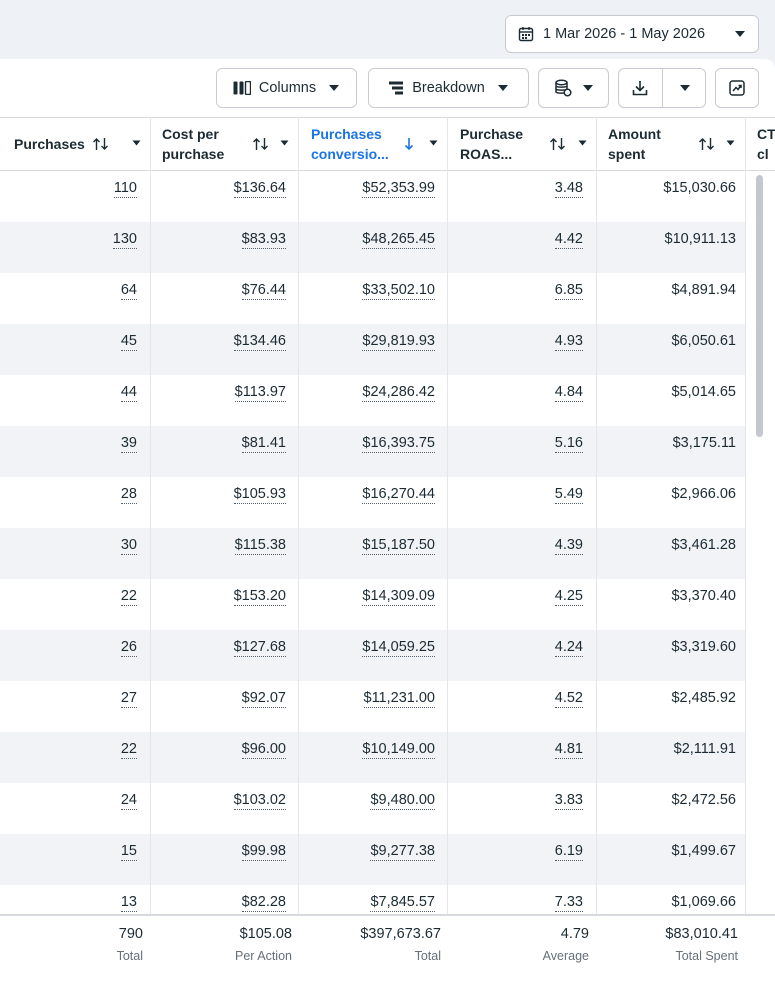 The width and height of the screenshot is (775, 1002). I want to click on purchase-roas-cell-value: 4.42, so click(568, 240).